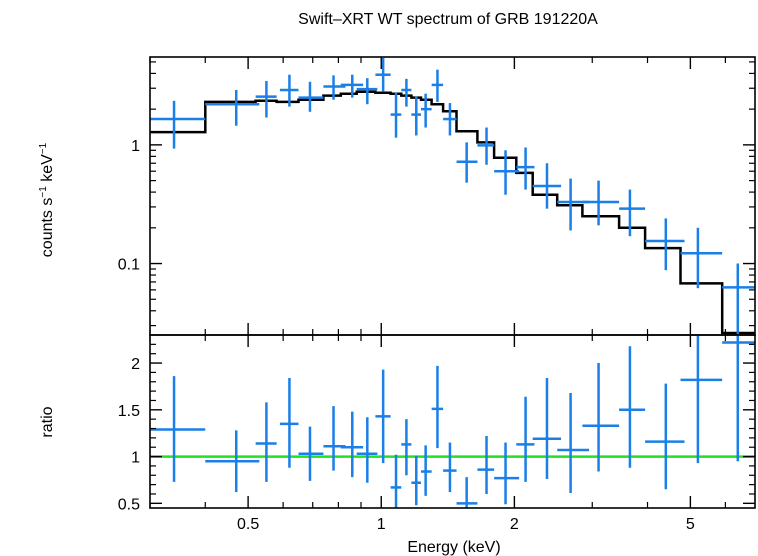 Image resolution: width=758 pixels, height=556 pixels. What do you see at coordinates (47, 421) in the screenshot?
I see `ratio-y-axis-label: ratio` at bounding box center [47, 421].